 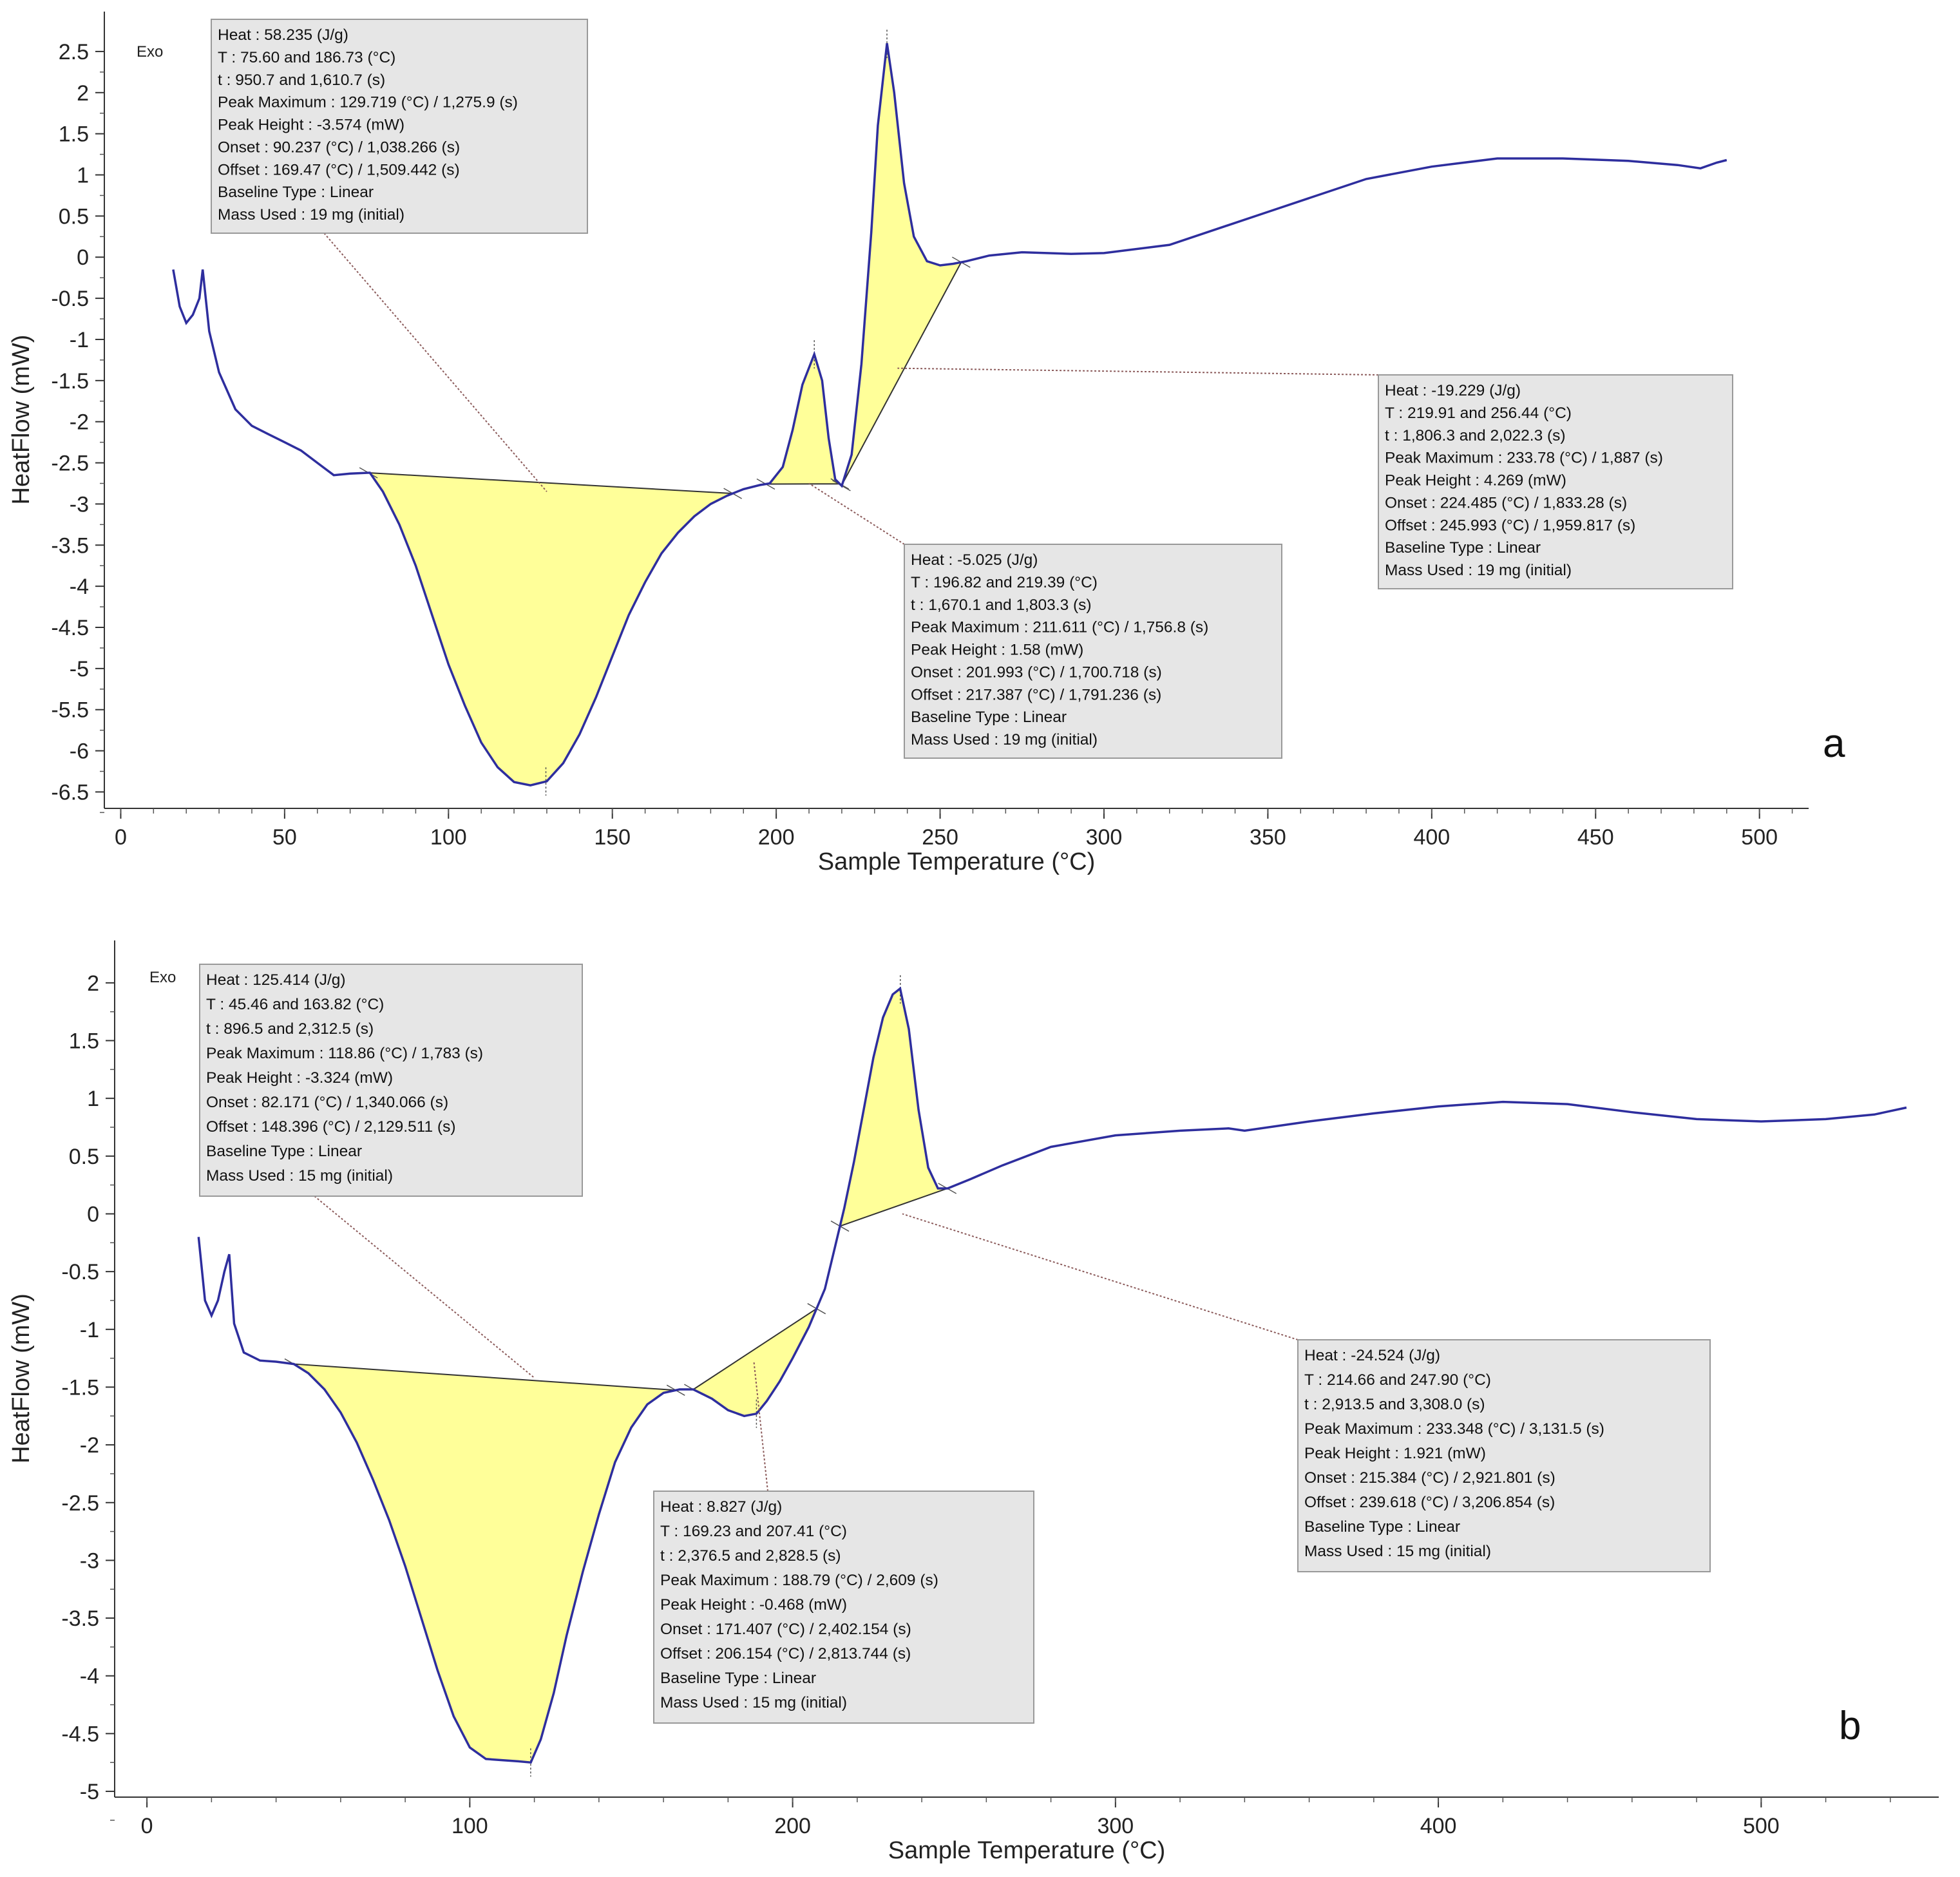 I want to click on x-tick-label: 150, so click(x=612, y=837).